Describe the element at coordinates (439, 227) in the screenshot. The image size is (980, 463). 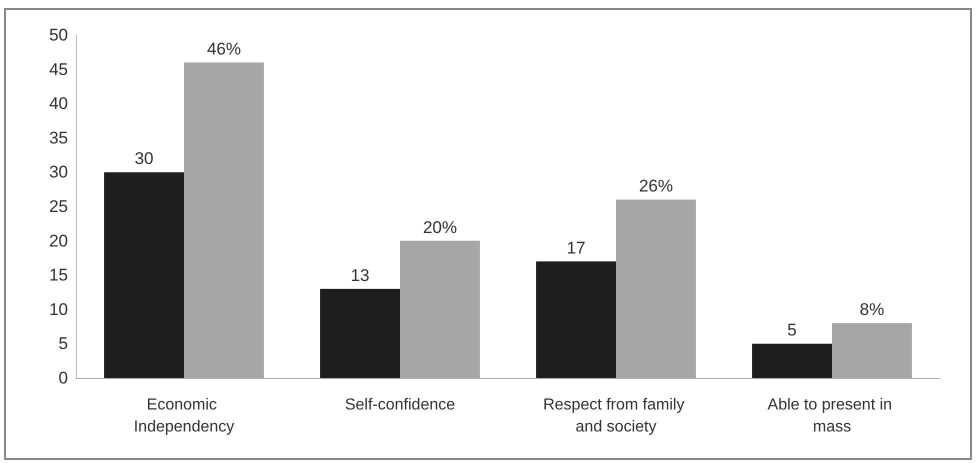
I see `data-label: 20%` at that location.